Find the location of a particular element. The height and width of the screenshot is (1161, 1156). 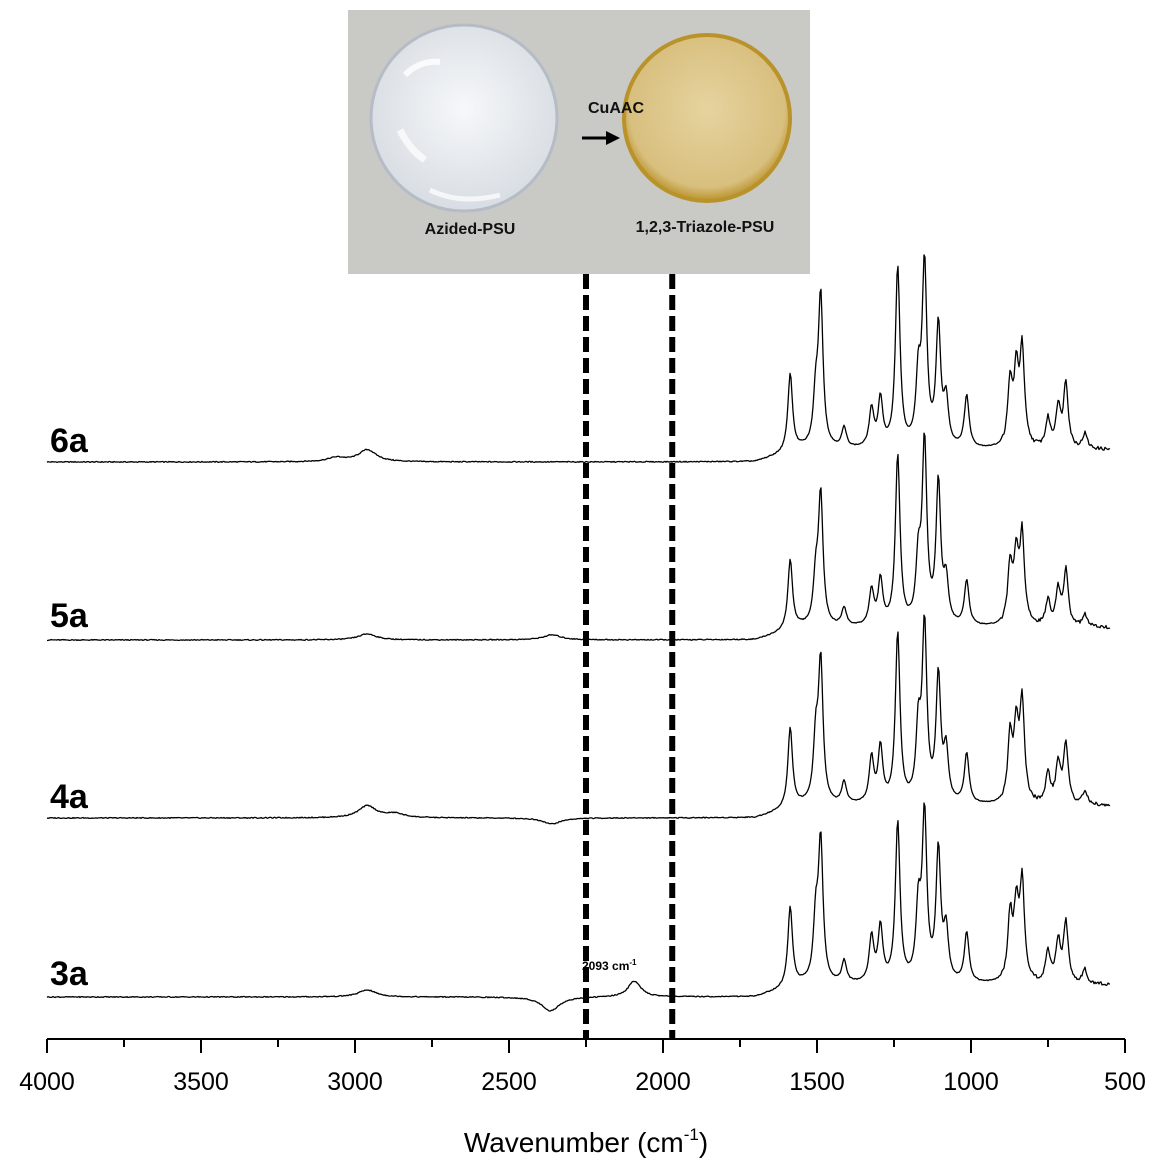

annotation-text: 2093 cm is located at coordinates (605, 966).